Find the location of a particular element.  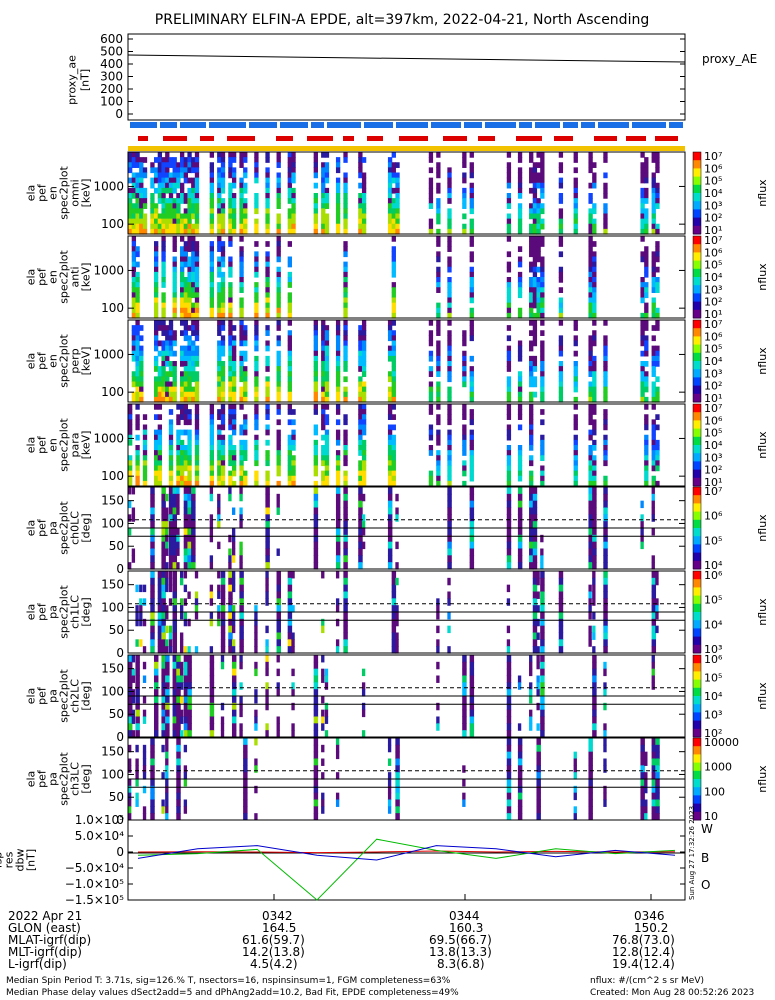

colorbar-tick: 10⁶ is located at coordinates (713, 420).